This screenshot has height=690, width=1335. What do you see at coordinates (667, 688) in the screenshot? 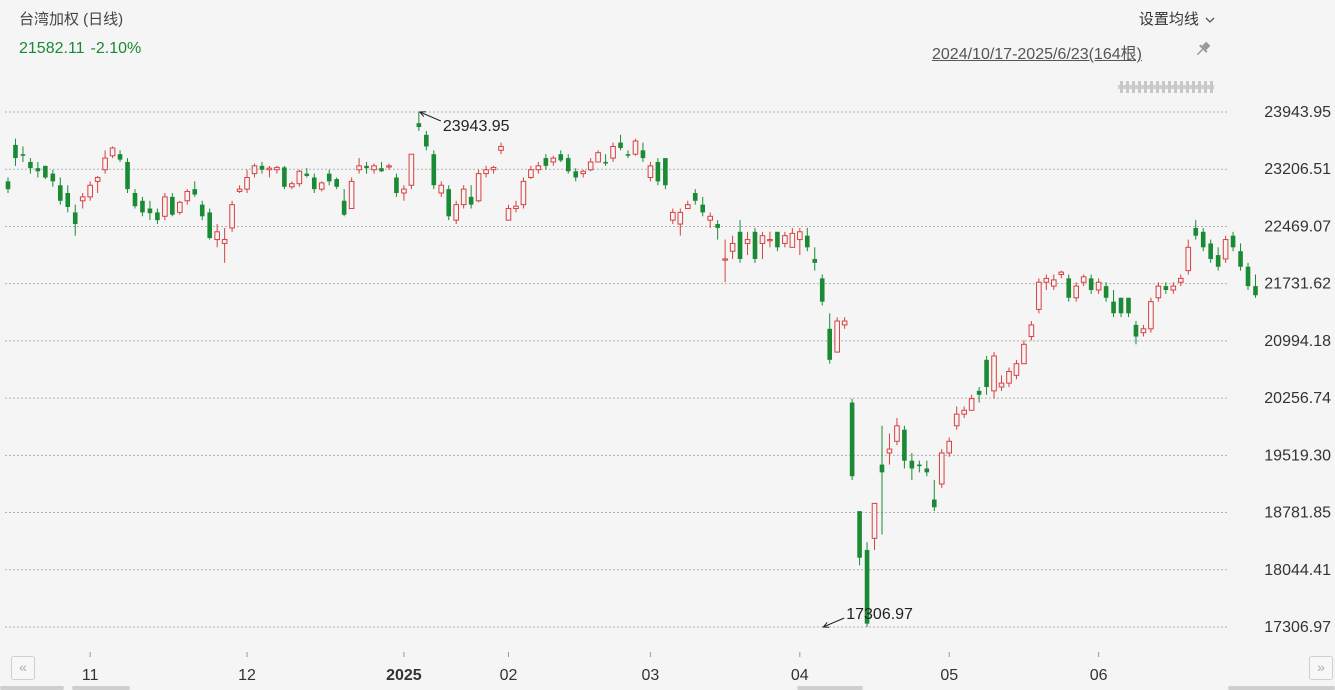
I see `timeline-scrollbar` at bounding box center [667, 688].